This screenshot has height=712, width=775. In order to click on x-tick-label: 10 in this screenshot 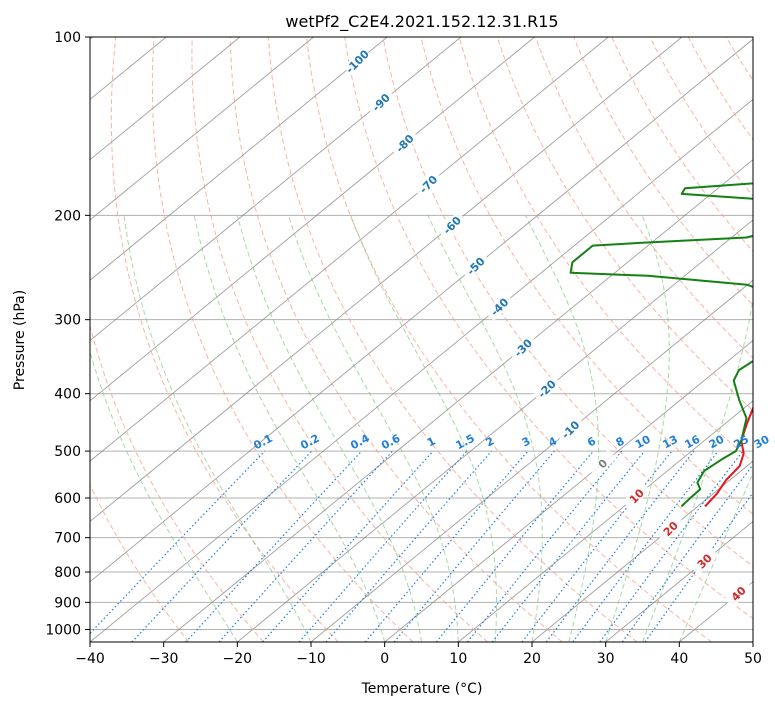, I will do `click(458, 659)`.